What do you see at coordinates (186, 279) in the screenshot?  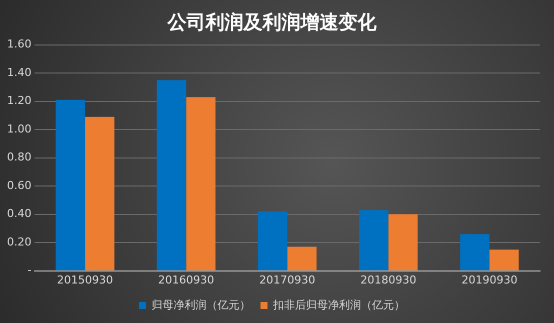 I see `x-tick-label: 20160930` at bounding box center [186, 279].